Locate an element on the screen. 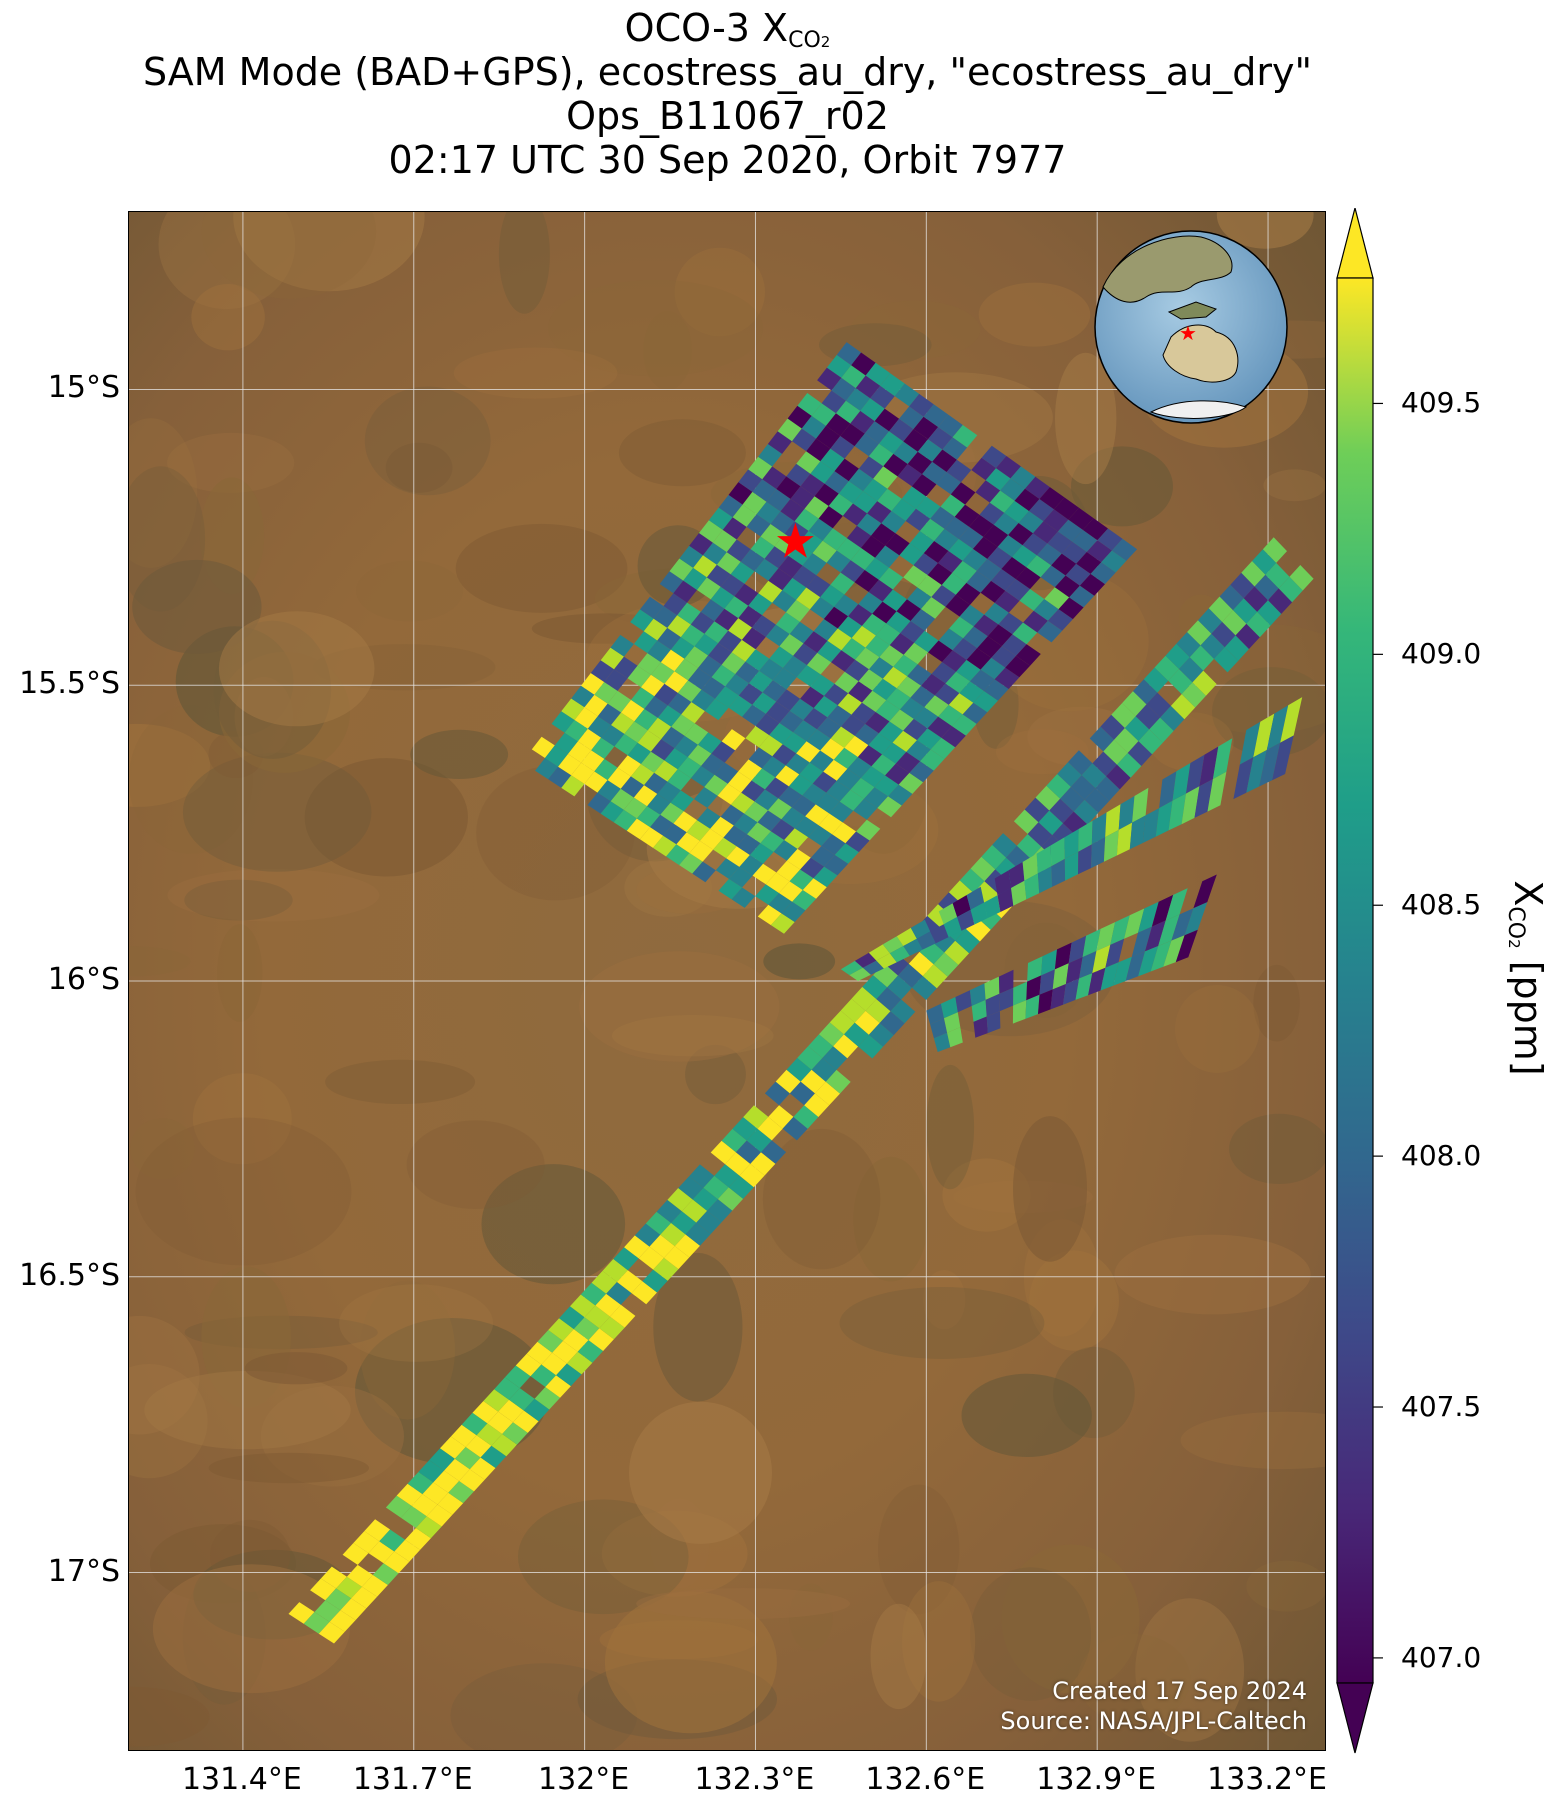  globe-asia-land is located at coordinates (1167, 269).